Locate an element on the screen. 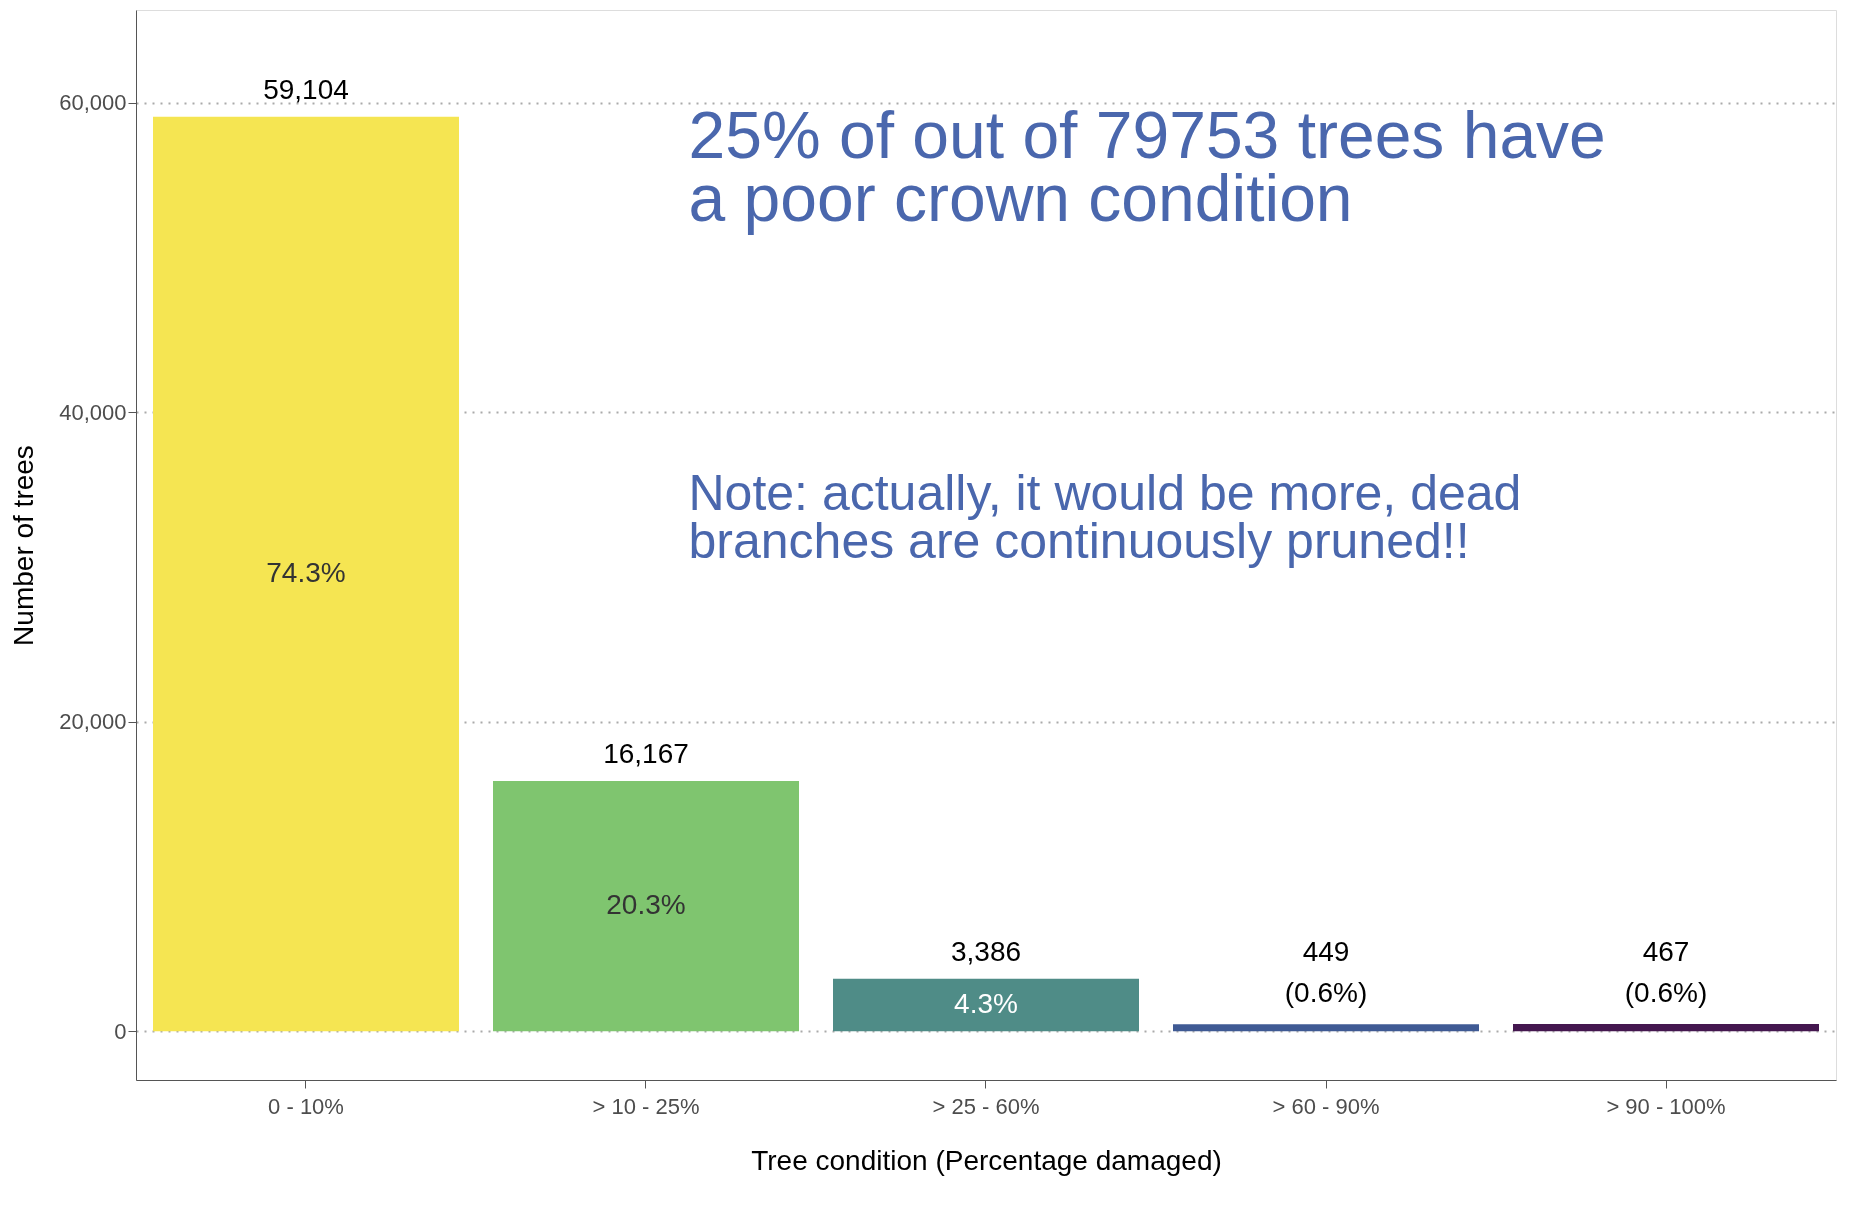  x-tick-label: > 60 - 90% is located at coordinates (1326, 1106).